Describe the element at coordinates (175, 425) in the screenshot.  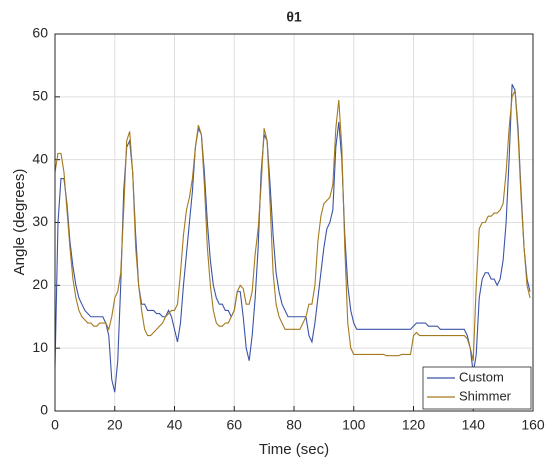
I see `x-tick-label: 40` at that location.